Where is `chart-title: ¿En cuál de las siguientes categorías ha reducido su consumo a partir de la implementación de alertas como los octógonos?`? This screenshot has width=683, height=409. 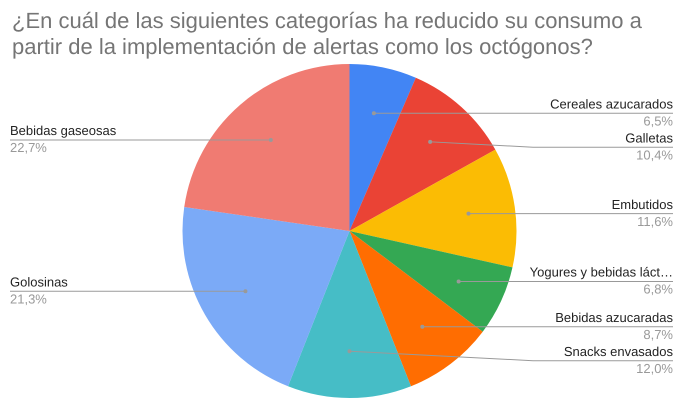 chart-title: ¿En cuál de las siguientes categorías ha reducido su consumo a partir de la implementación de alertas como los octógonos? is located at coordinates (327, 34).